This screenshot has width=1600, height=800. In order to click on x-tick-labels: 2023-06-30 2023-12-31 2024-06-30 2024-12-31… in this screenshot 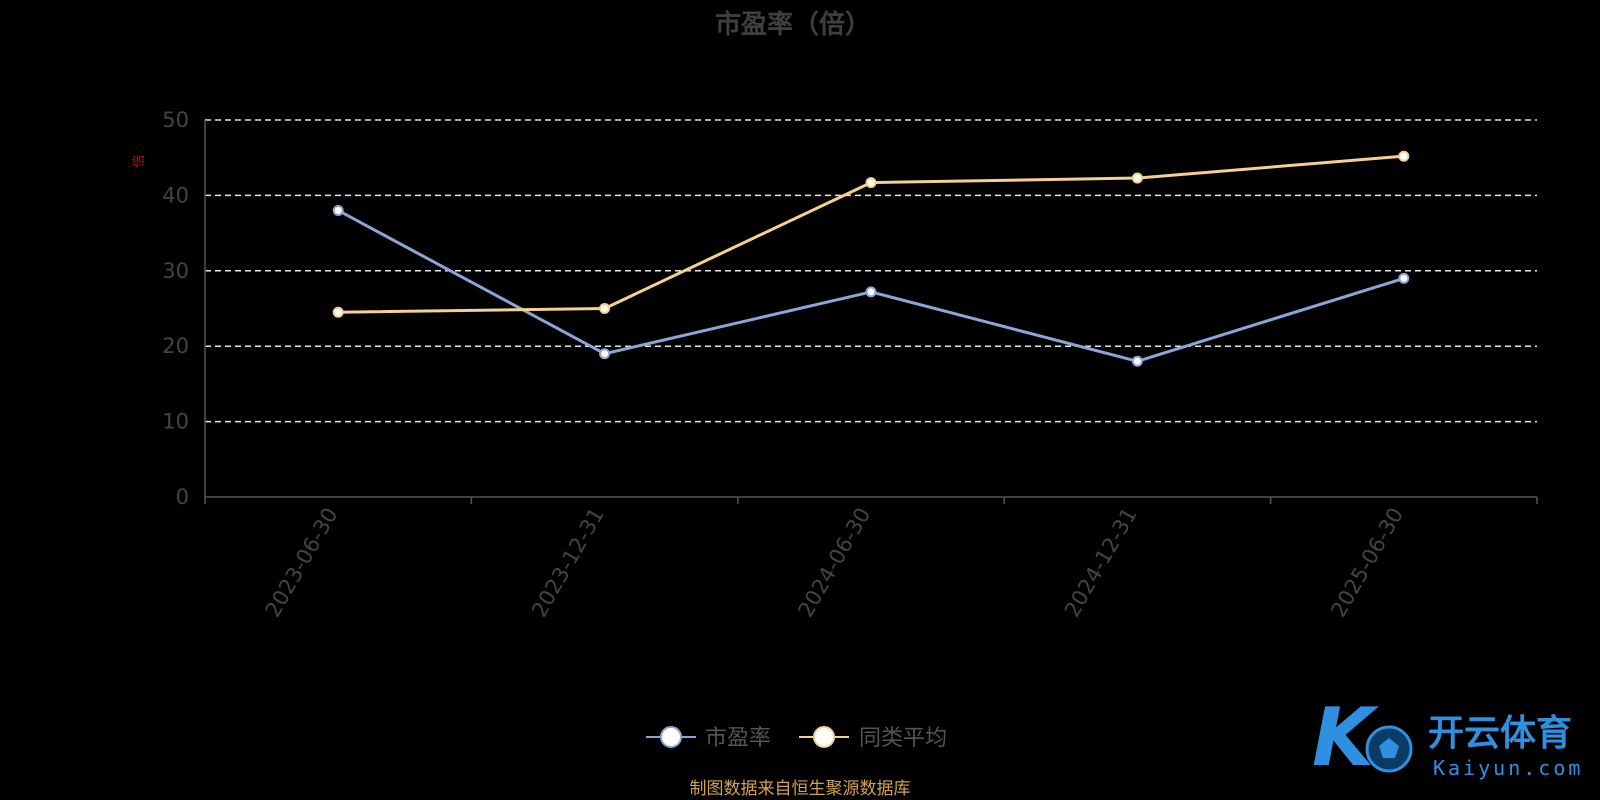, I will do `click(834, 563)`.